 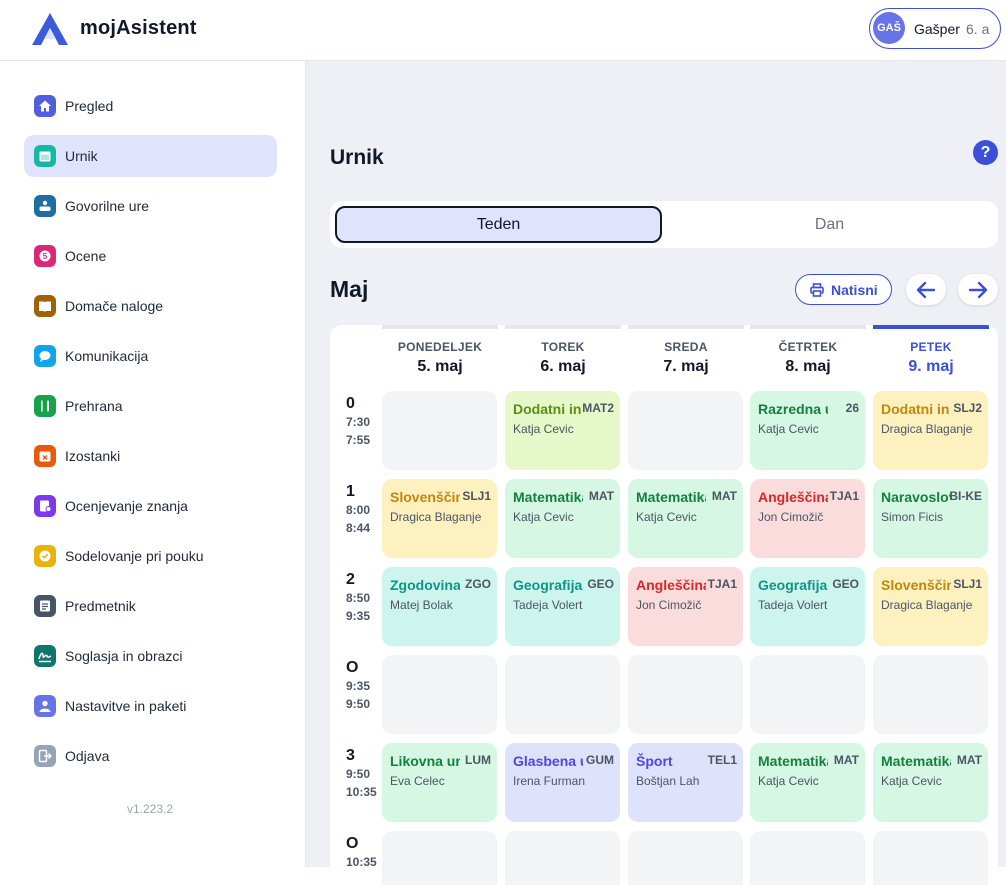 I want to click on lesson-teacher: Matej Bolak, so click(x=421, y=605).